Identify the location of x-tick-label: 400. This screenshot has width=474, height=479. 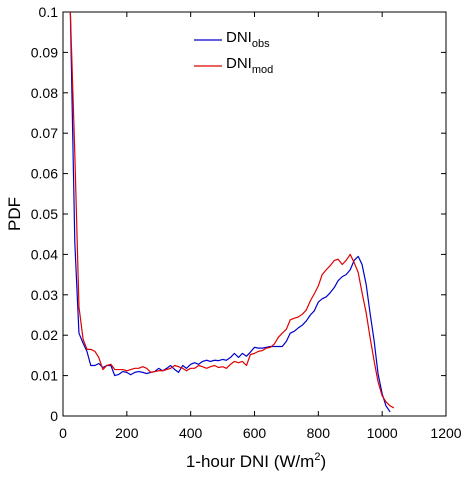
(191, 433).